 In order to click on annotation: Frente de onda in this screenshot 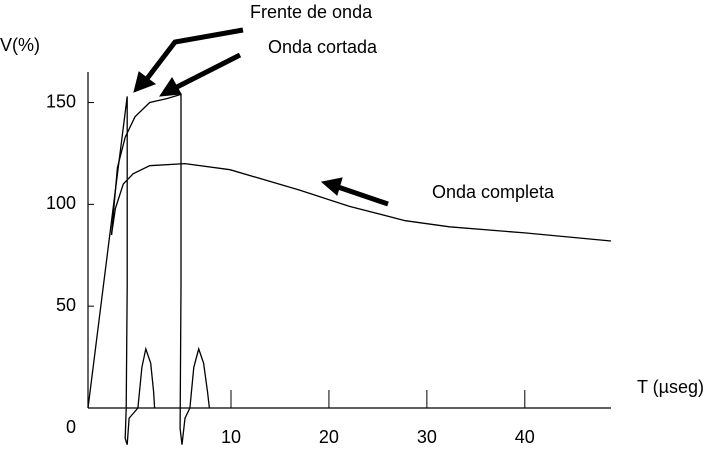, I will do `click(311, 12)`.